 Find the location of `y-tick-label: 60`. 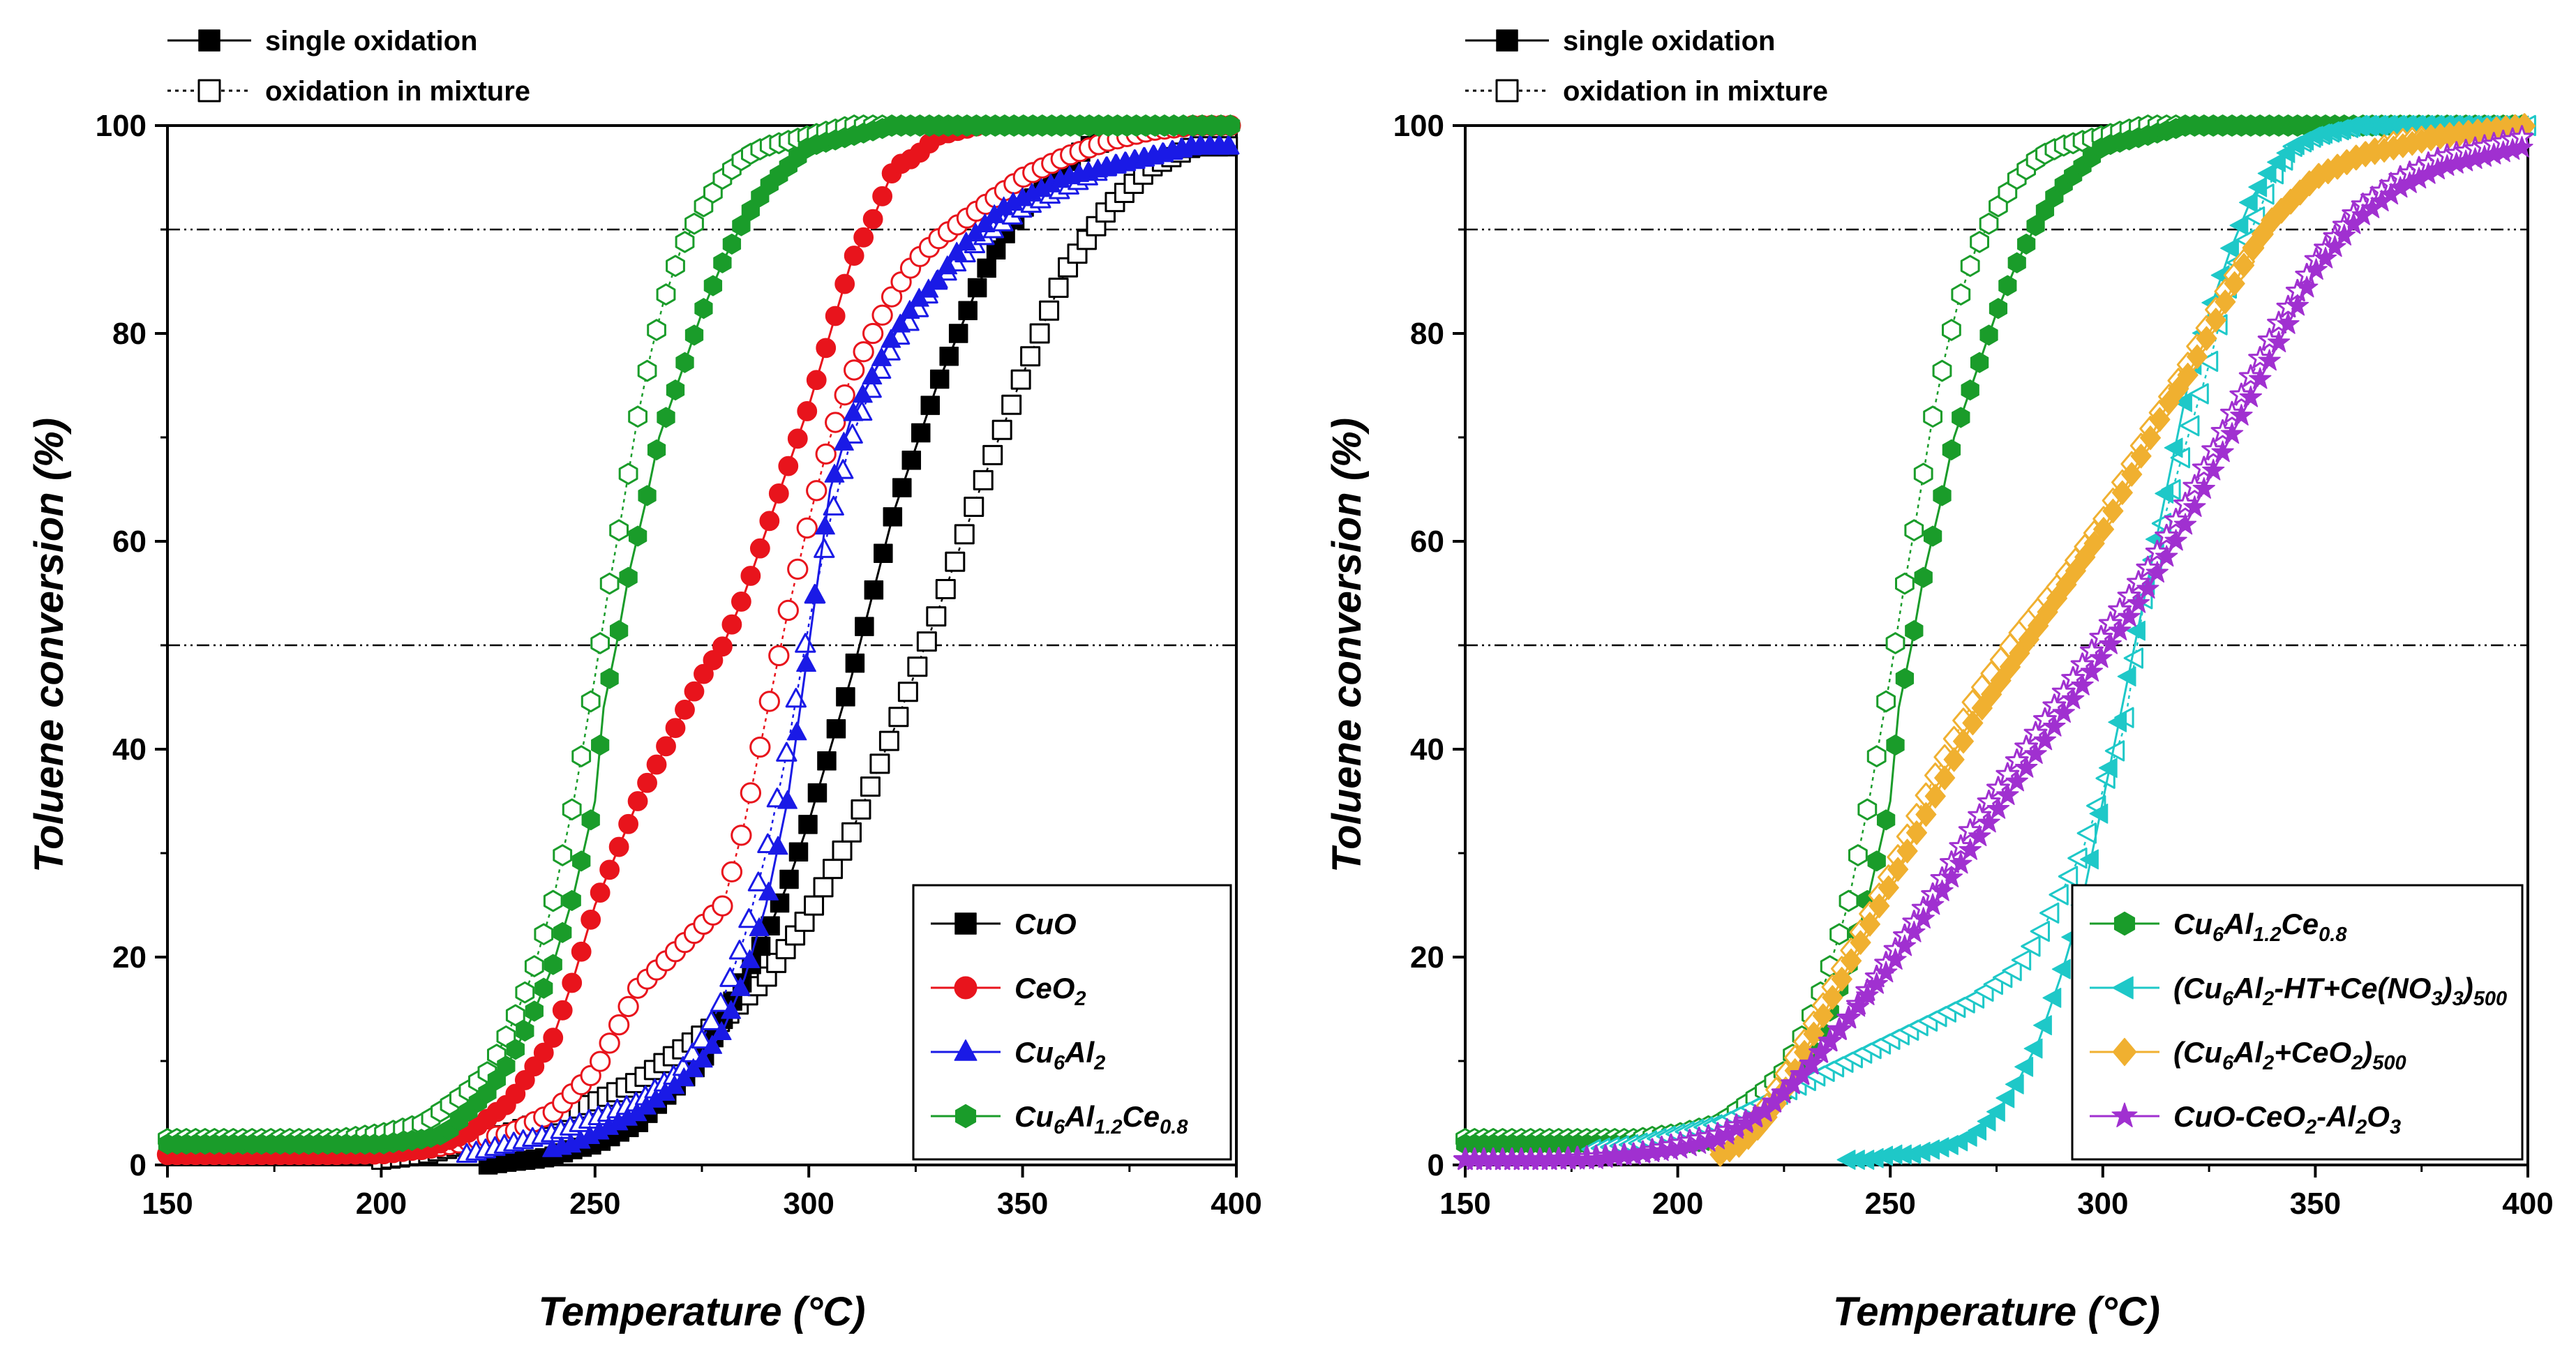

y-tick-label: 60 is located at coordinates (1427, 542).